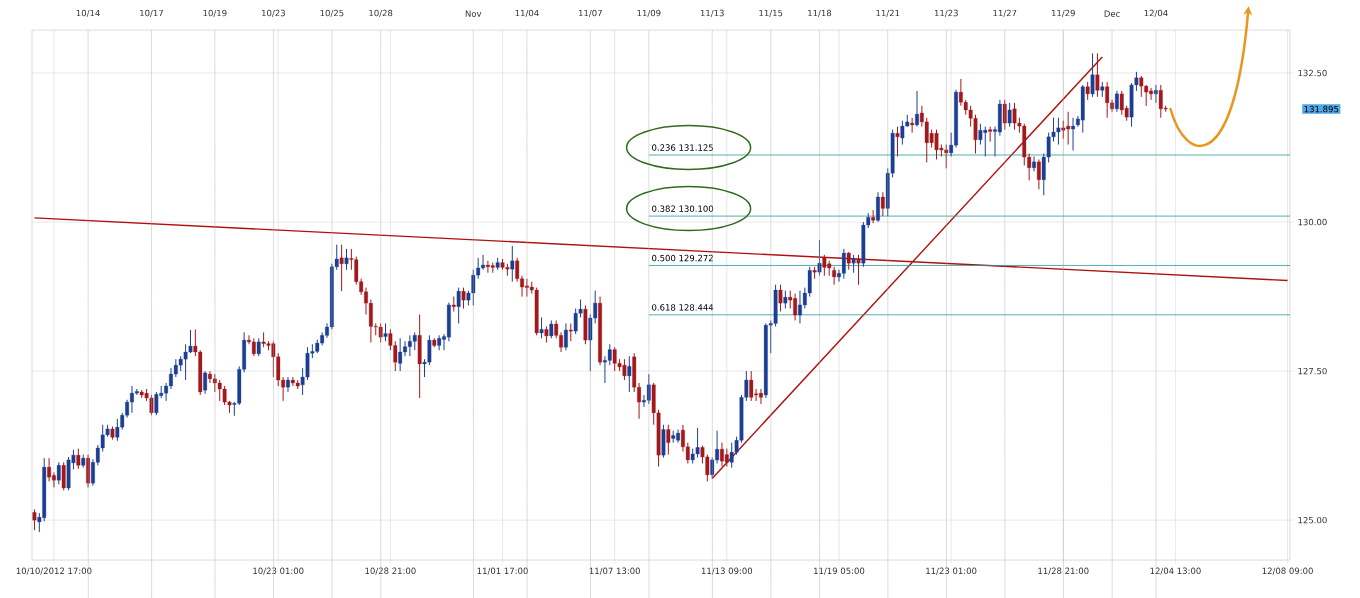 The height and width of the screenshot is (598, 1360). Describe the element at coordinates (727, 571) in the screenshot. I see `x-tick-label: 11/13 09:00` at that location.